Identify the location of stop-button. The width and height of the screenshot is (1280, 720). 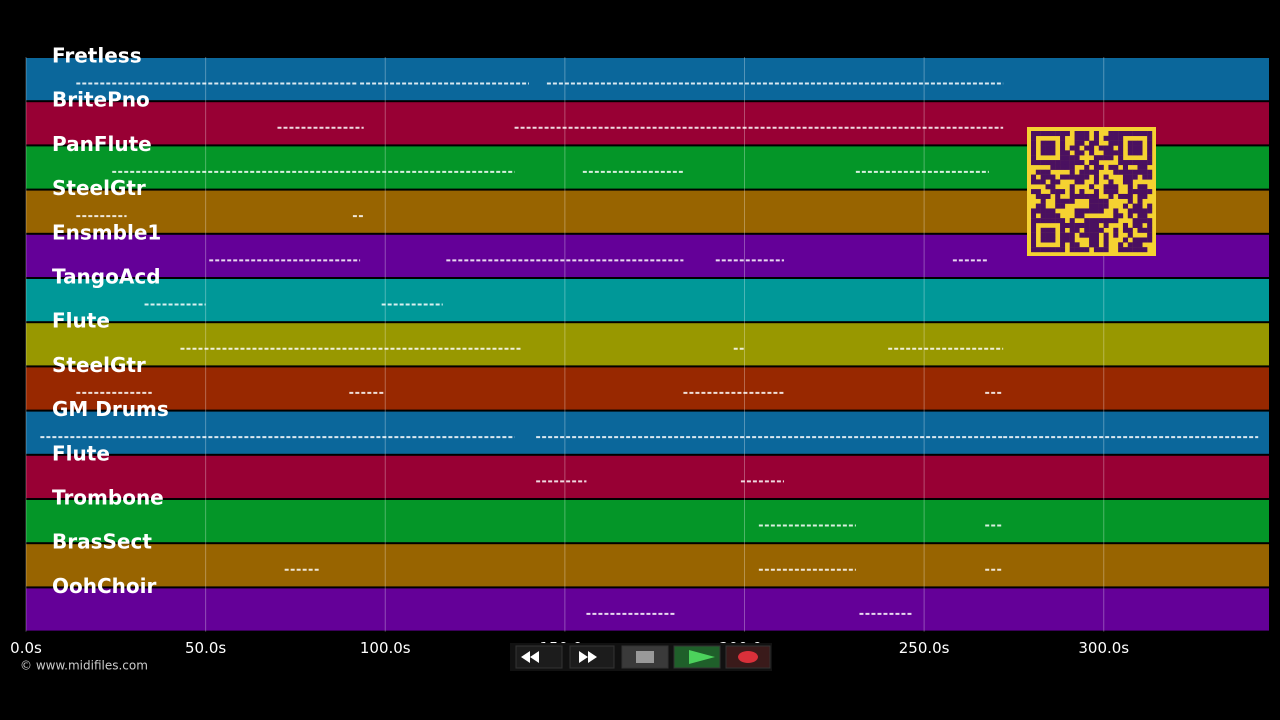
(645, 657).